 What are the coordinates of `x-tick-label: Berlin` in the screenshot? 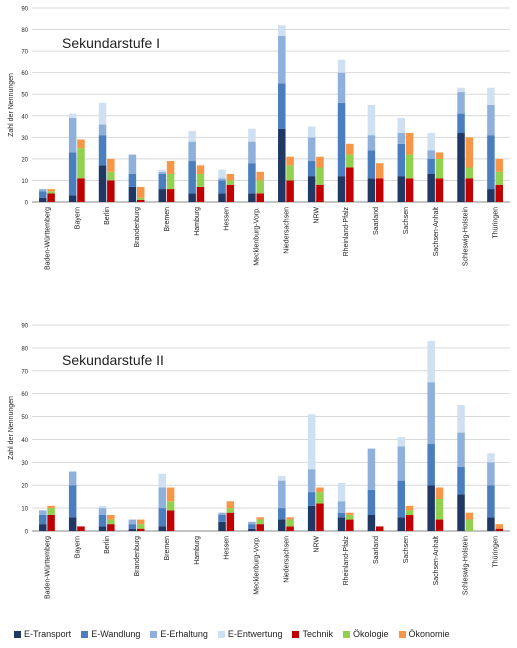 It's located at (107, 545).